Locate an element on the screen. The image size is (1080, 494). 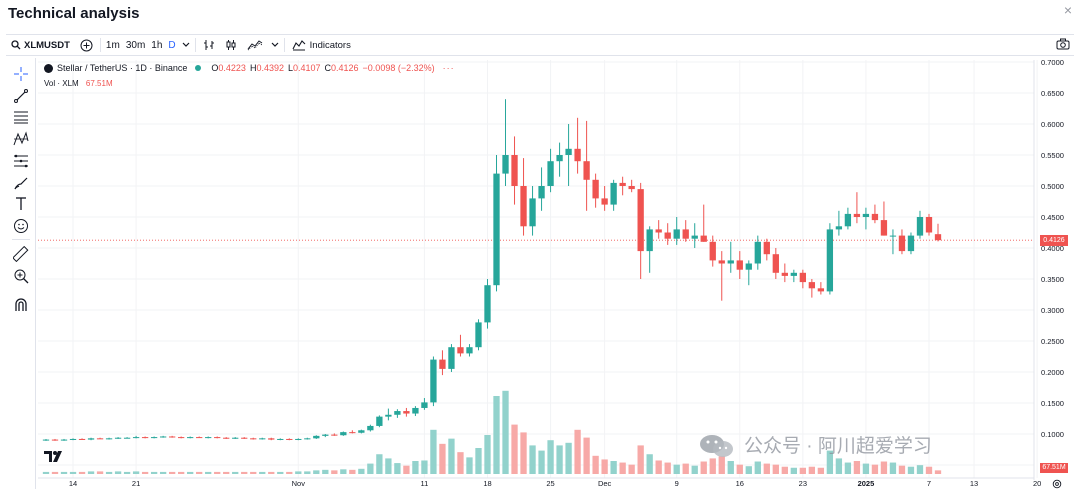
drawing-toolbar is located at coordinates (21, 273).